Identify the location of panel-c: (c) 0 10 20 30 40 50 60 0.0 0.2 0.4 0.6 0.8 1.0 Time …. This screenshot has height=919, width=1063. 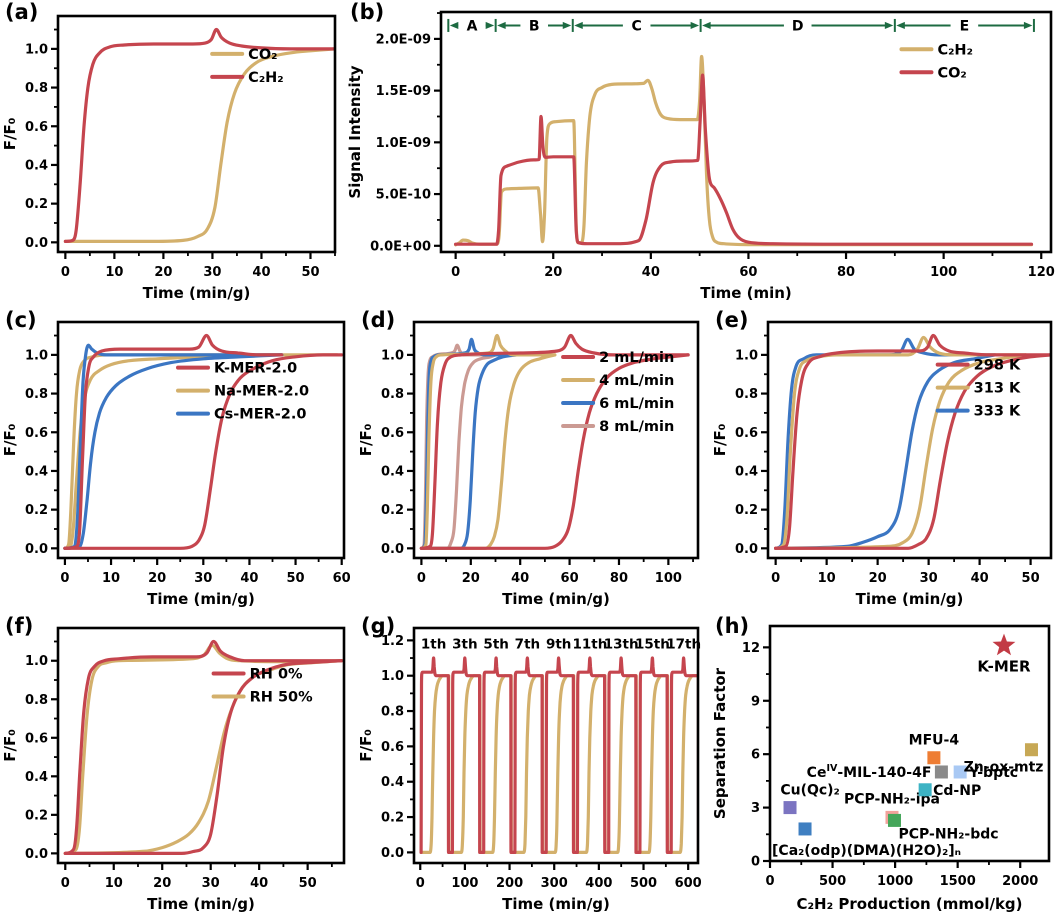
(178, 461).